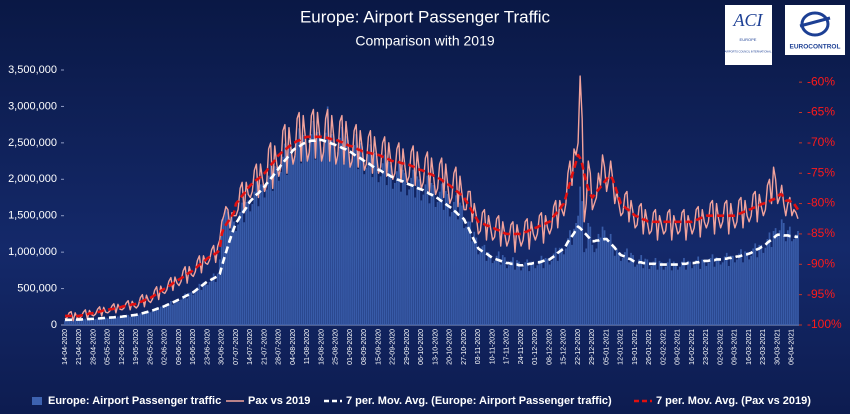  What do you see at coordinates (821, 263) in the screenshot?
I see `y2-tick-label: -90%` at bounding box center [821, 263].